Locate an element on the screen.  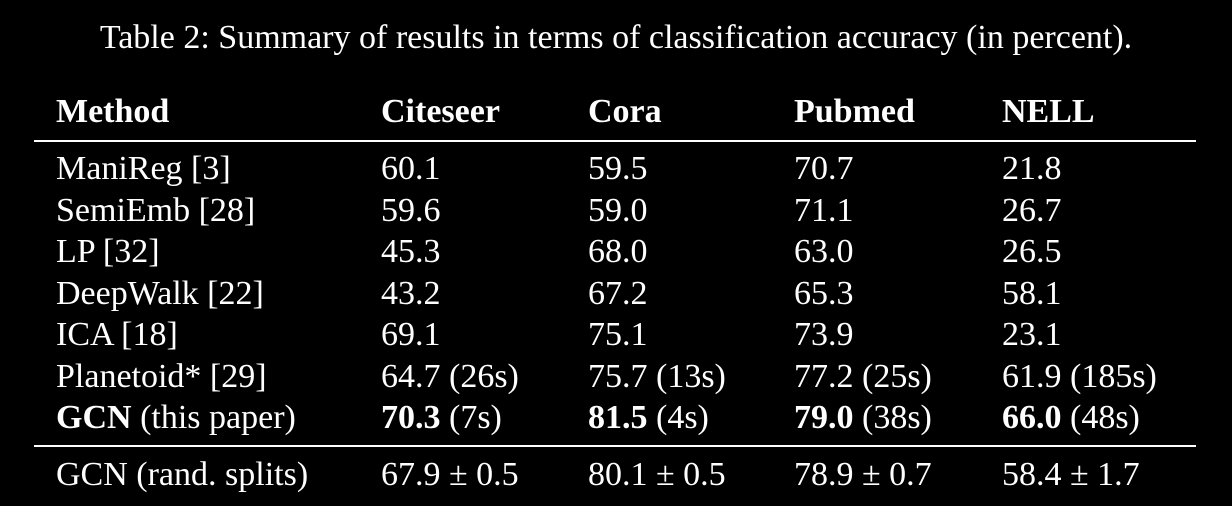
accuracy-value: 59.0 is located at coordinates (618, 210).